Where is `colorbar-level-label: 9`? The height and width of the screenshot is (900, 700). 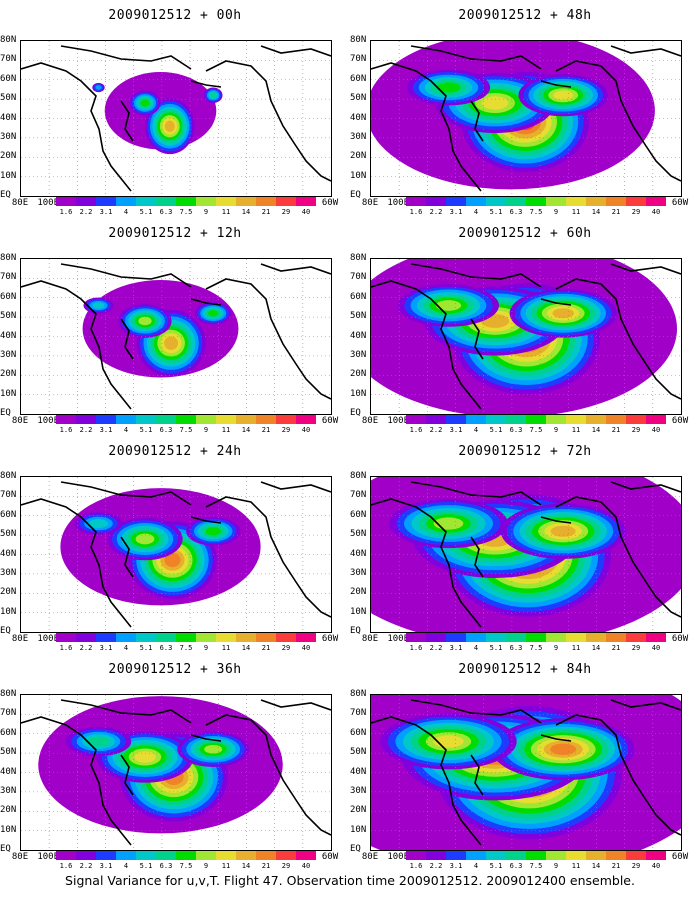 colorbar-level-label: 9 is located at coordinates (206, 648).